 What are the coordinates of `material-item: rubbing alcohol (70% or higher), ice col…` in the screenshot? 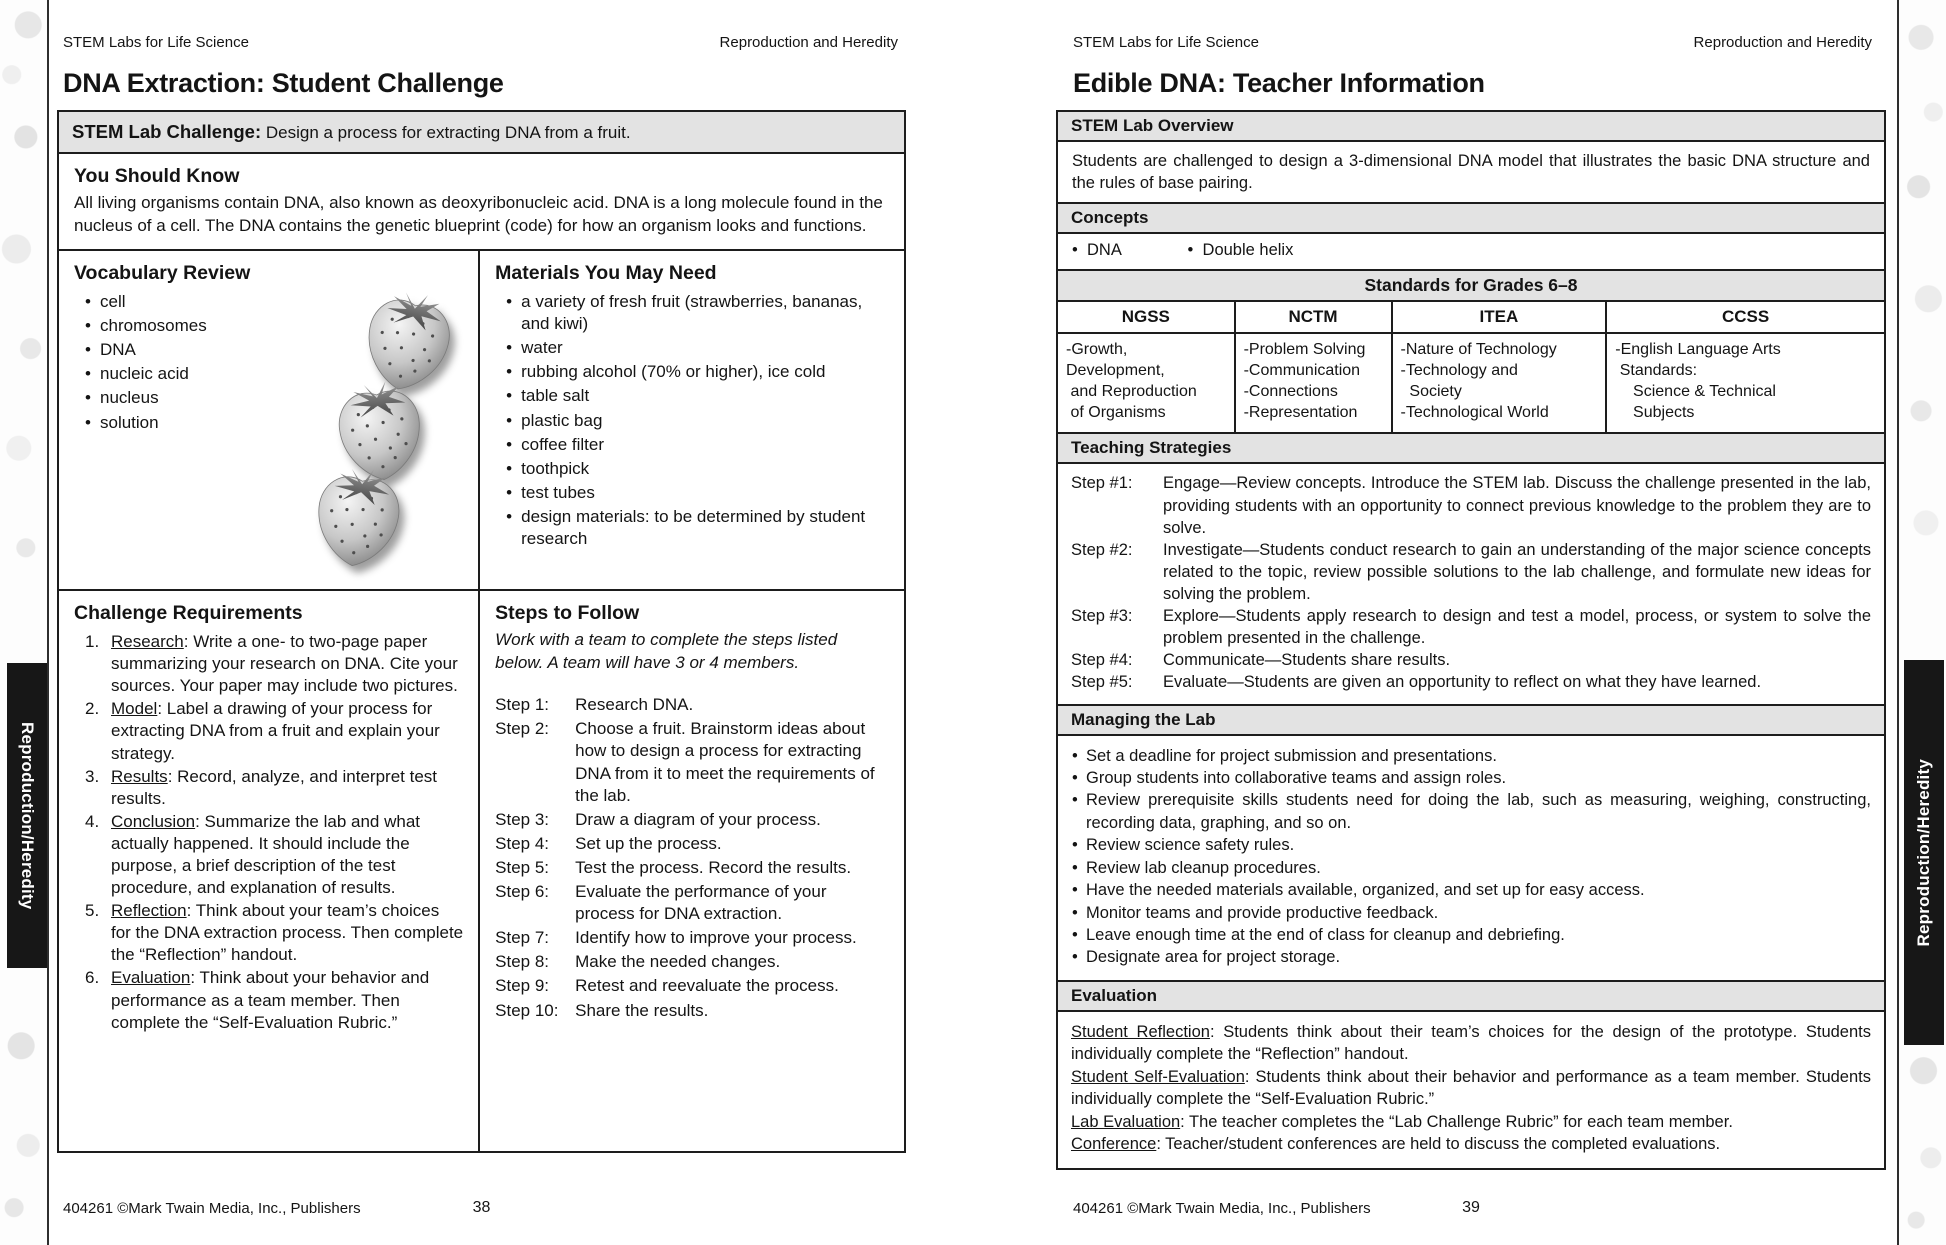 It's located at (693, 372).